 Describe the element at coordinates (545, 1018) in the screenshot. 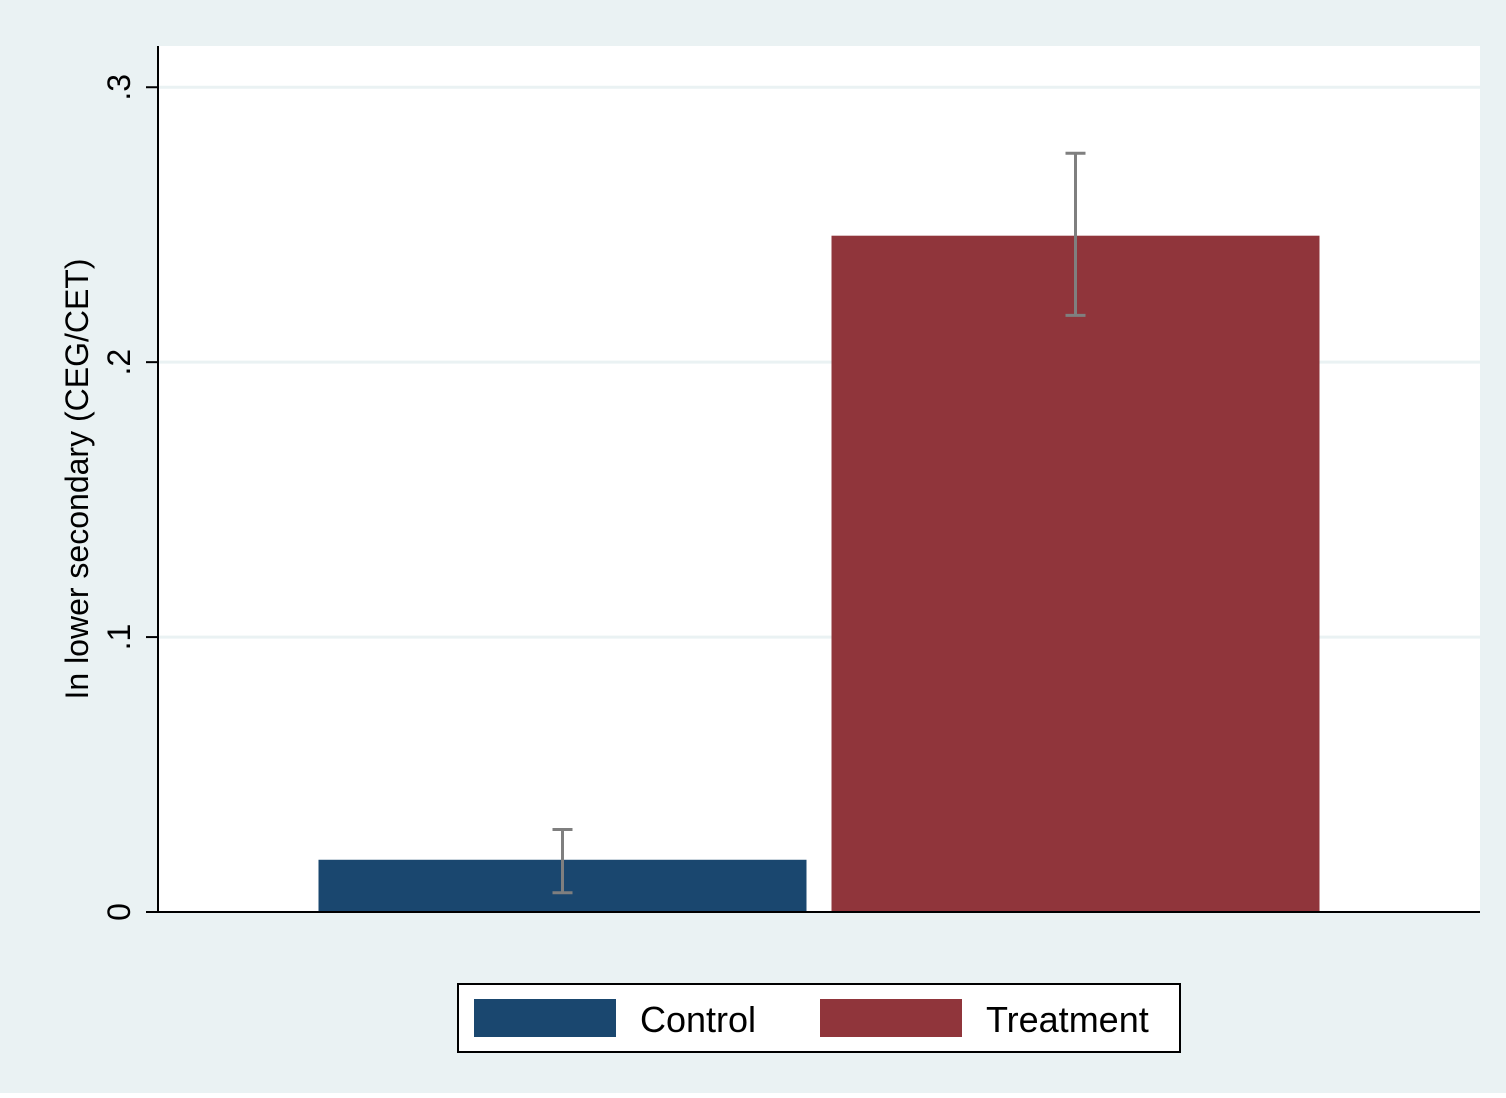

I see `legend-swatch-control` at that location.